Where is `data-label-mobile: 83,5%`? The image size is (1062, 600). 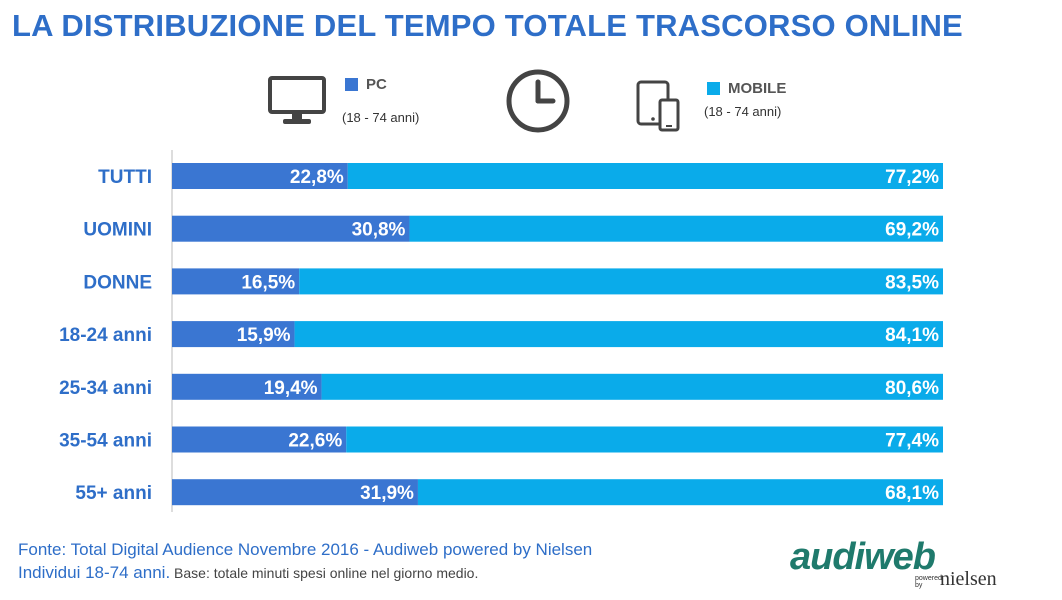
data-label-mobile: 83,5% is located at coordinates (912, 282).